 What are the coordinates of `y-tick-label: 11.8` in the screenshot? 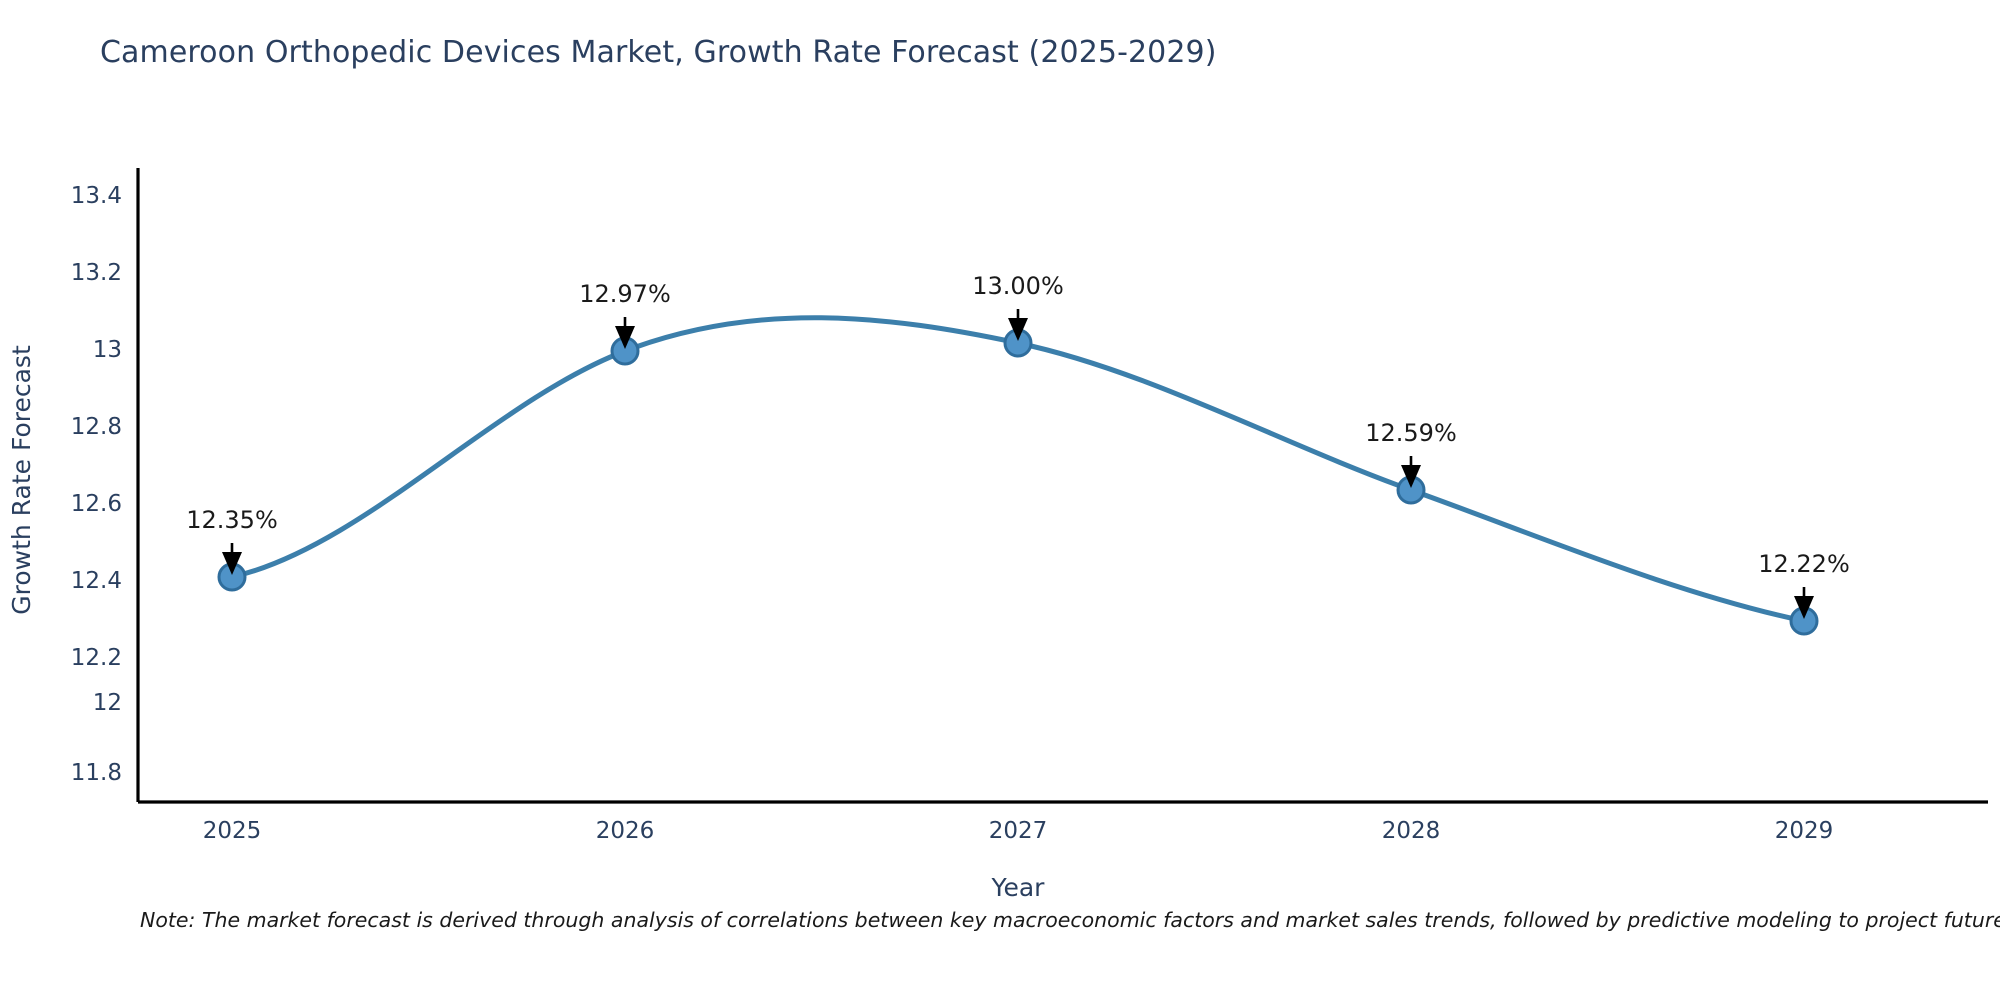 It's located at (96, 773).